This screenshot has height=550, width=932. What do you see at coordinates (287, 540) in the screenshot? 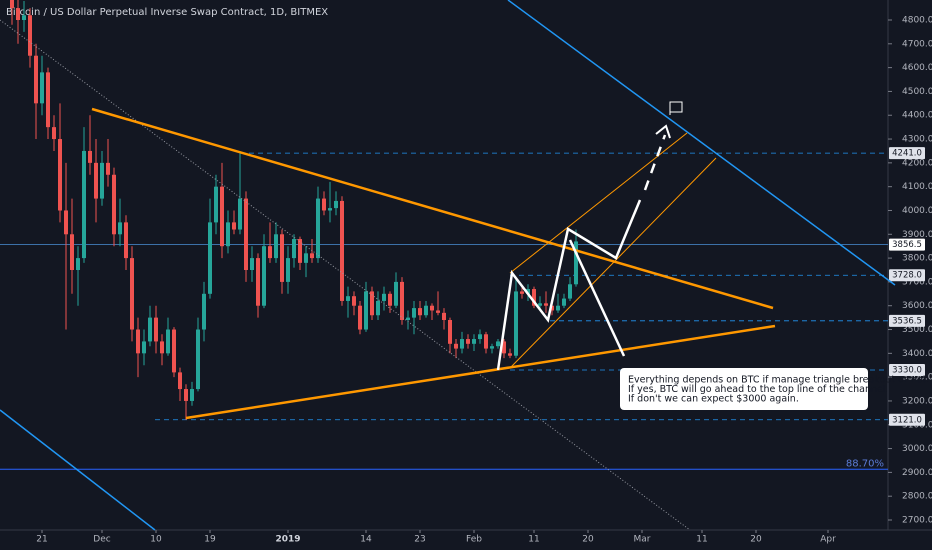
I see `x-tick-label: 2019` at bounding box center [287, 540].